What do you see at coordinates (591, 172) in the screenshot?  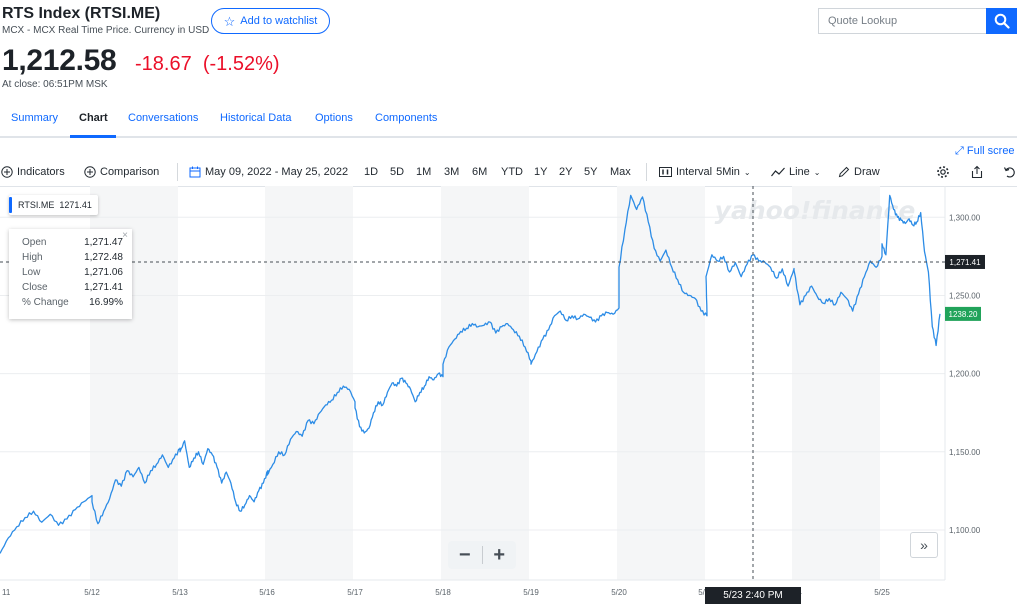 I see `range-5y: 5Y` at bounding box center [591, 172].